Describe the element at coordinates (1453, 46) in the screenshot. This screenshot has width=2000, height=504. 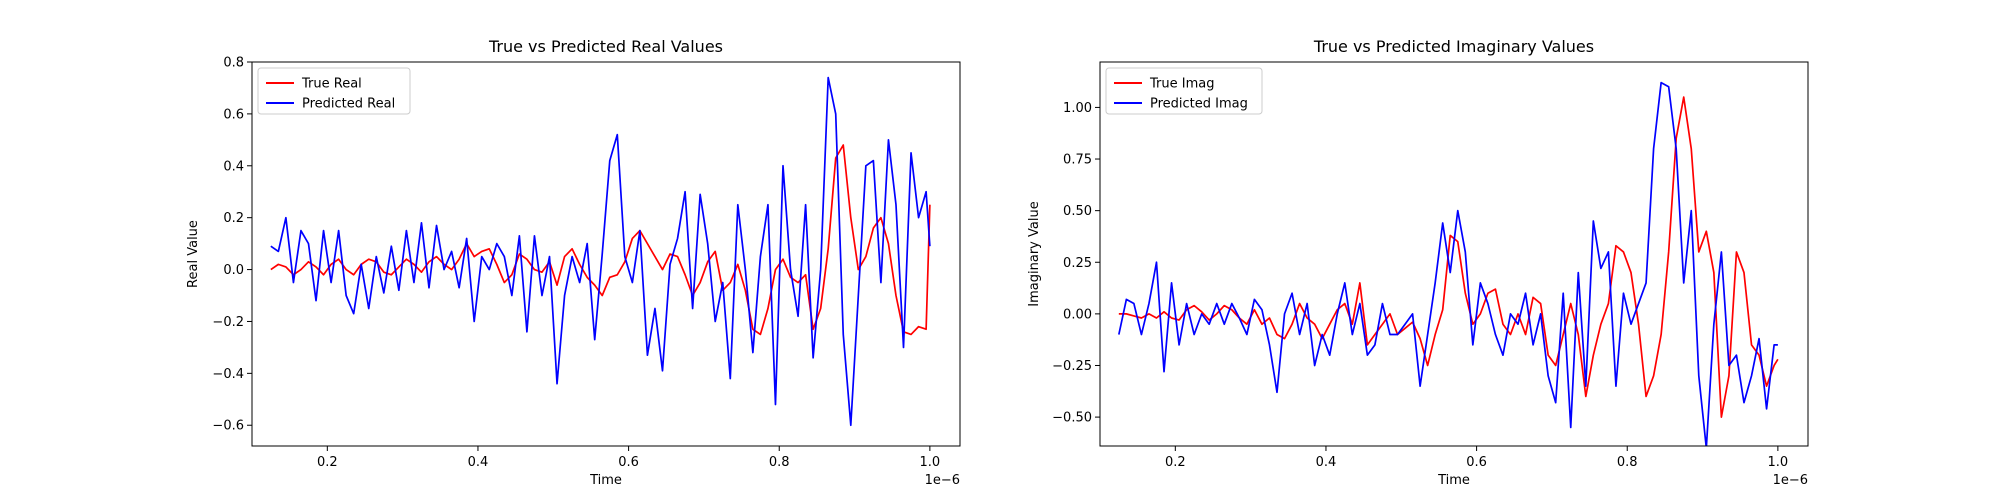
I see `chart-title: True vs Predicted Imaginary Values` at that location.